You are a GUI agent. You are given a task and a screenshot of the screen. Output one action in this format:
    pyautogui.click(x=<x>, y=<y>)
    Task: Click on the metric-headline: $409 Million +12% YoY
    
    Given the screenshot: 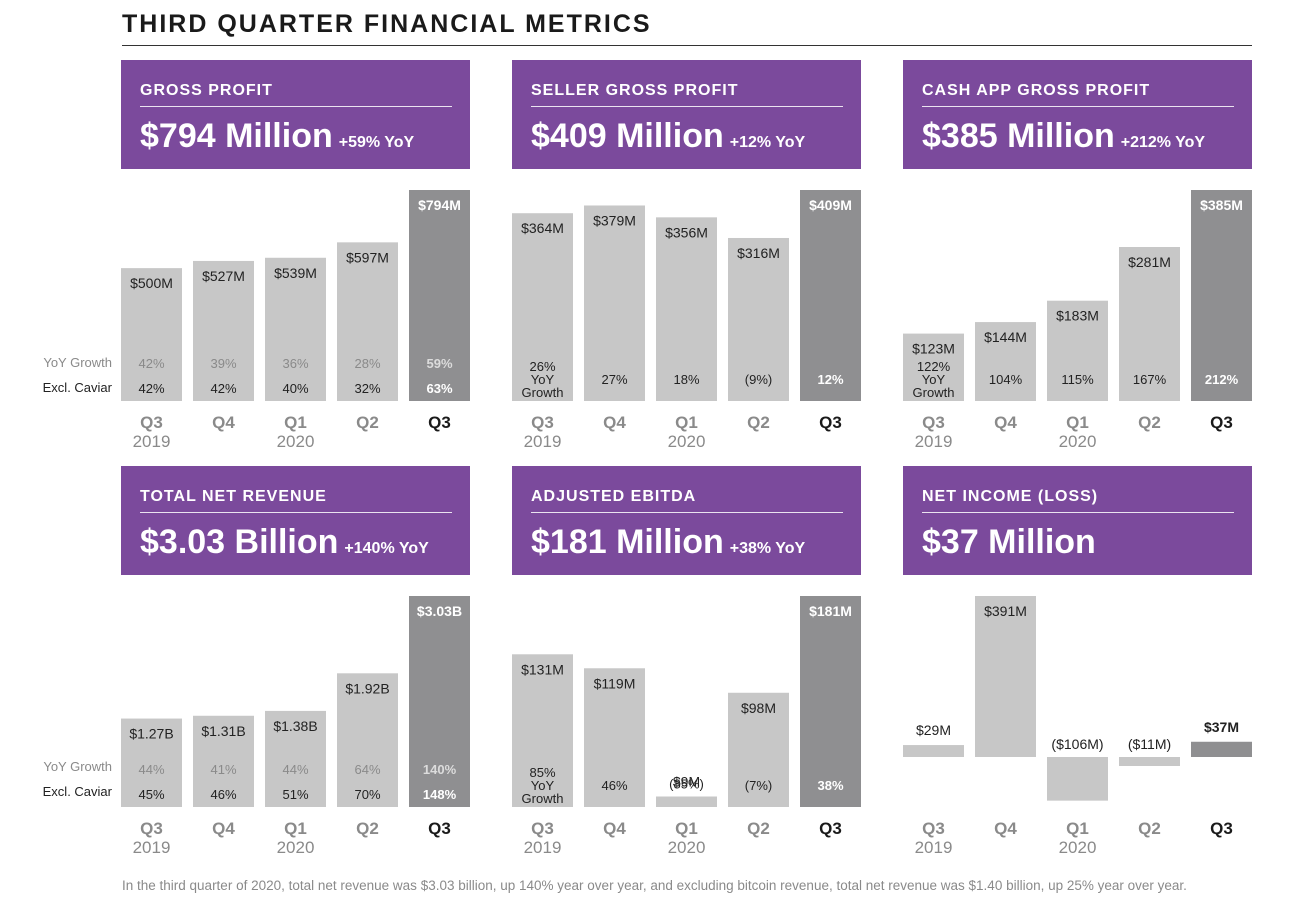 What is the action you would take?
    pyautogui.click(x=668, y=136)
    